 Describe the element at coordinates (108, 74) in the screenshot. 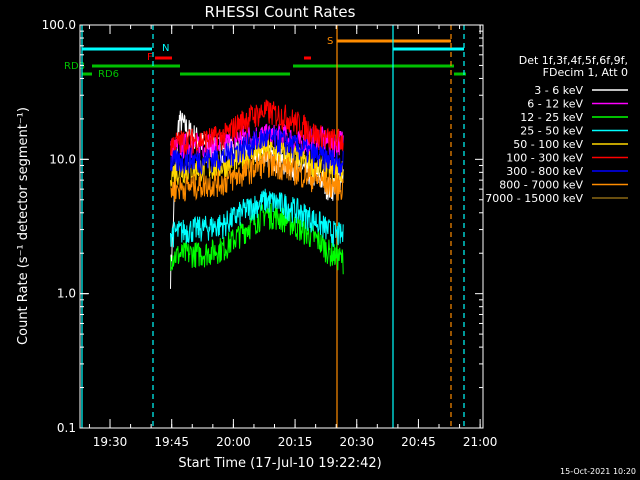

I see `flag-label: RD6` at that location.